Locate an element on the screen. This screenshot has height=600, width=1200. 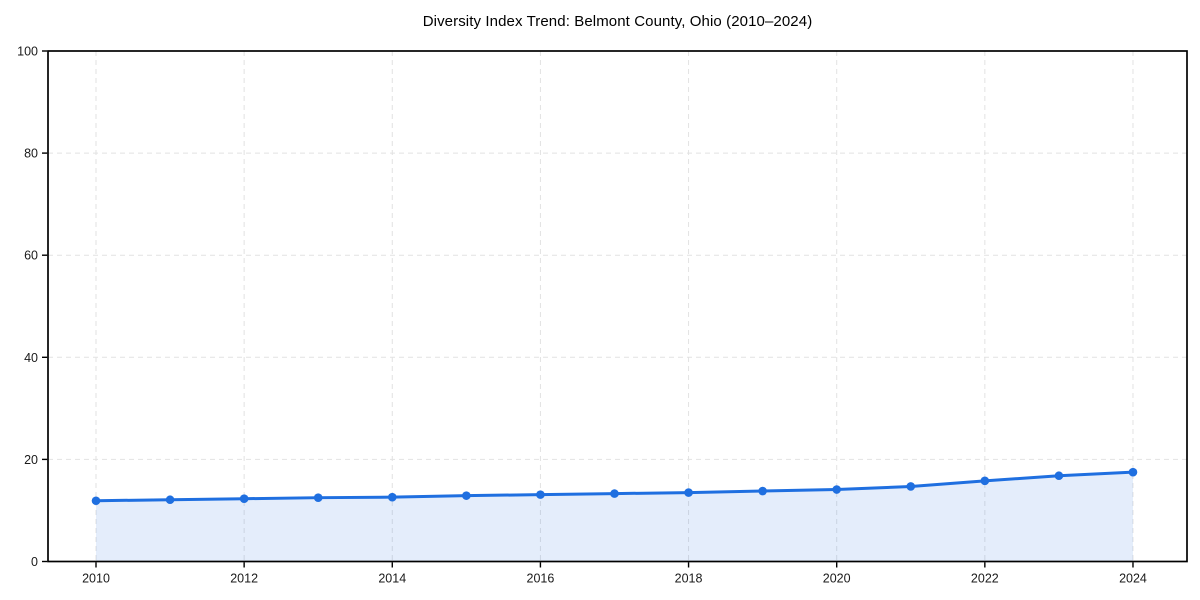
area-fill is located at coordinates (614, 517).